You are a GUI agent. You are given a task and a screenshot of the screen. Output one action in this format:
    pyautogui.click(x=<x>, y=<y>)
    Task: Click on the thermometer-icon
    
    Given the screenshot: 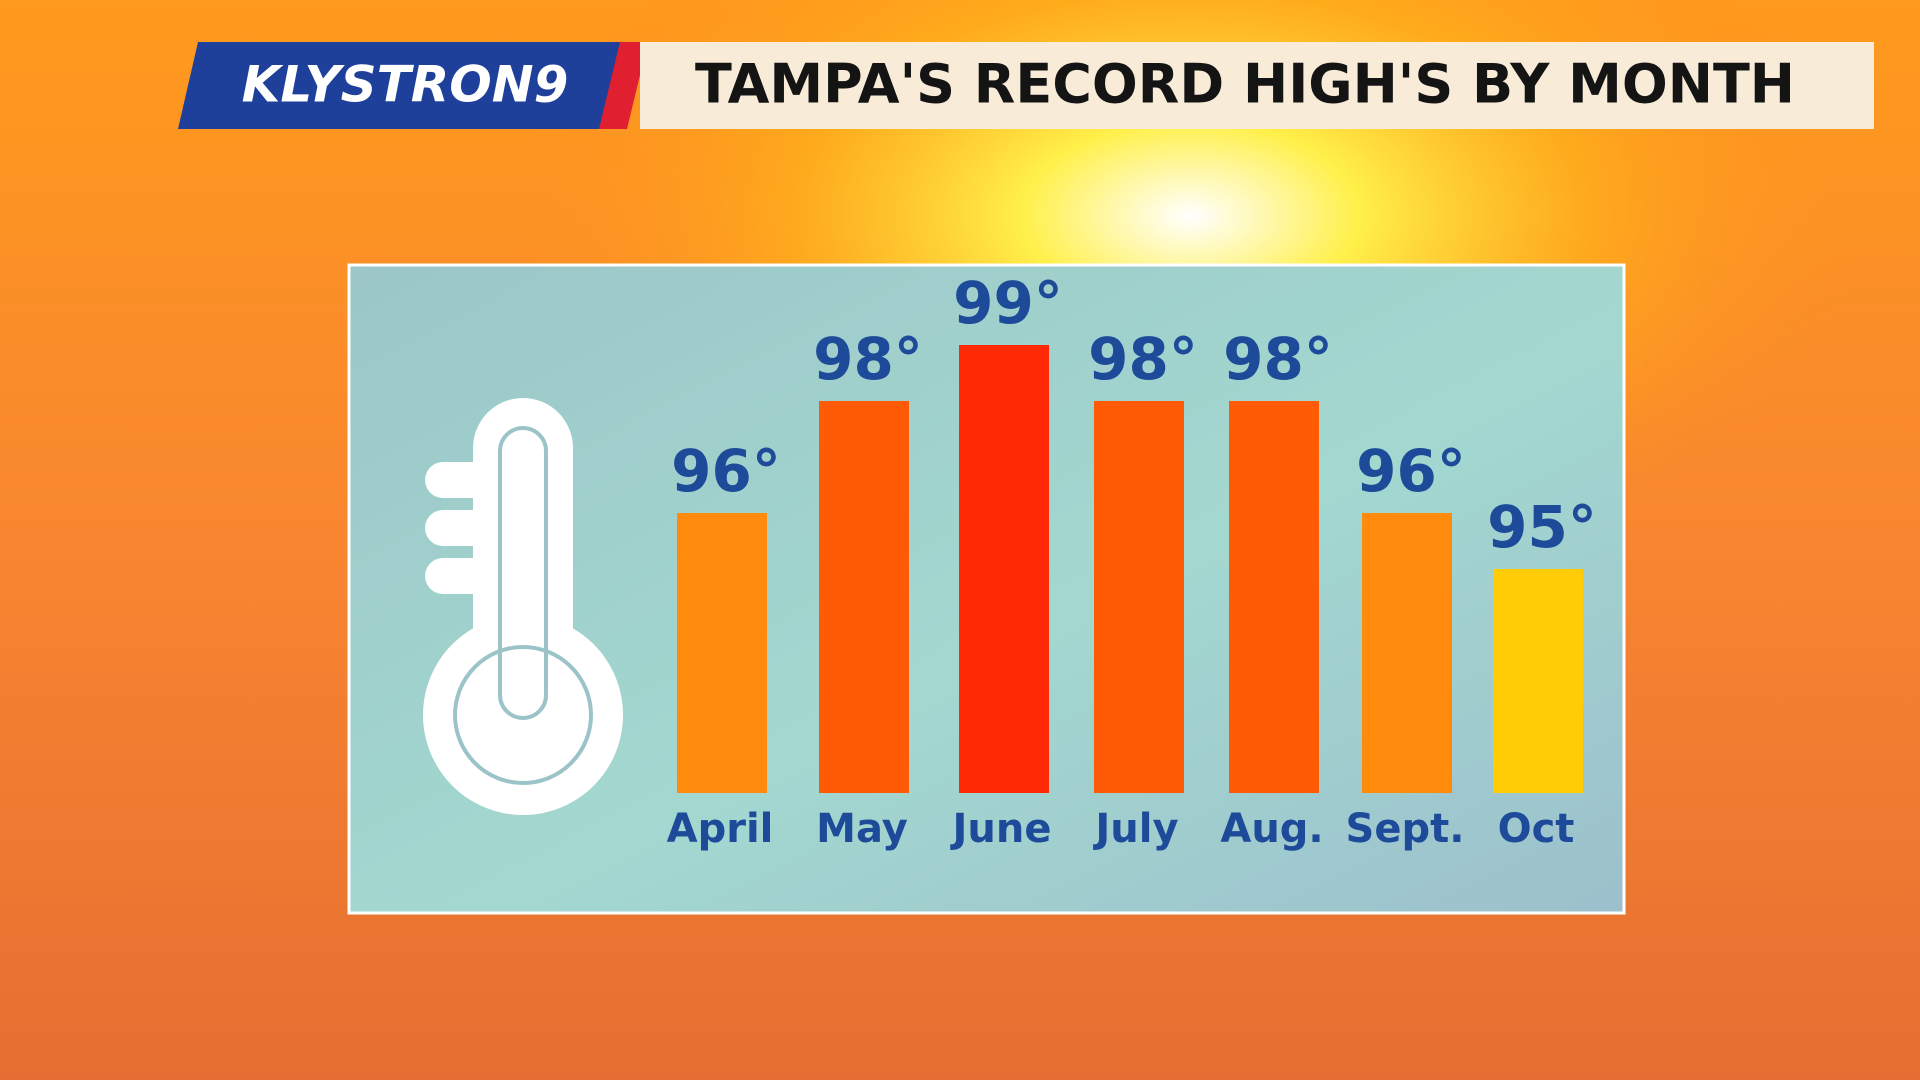 What is the action you would take?
    pyautogui.click(x=523, y=606)
    